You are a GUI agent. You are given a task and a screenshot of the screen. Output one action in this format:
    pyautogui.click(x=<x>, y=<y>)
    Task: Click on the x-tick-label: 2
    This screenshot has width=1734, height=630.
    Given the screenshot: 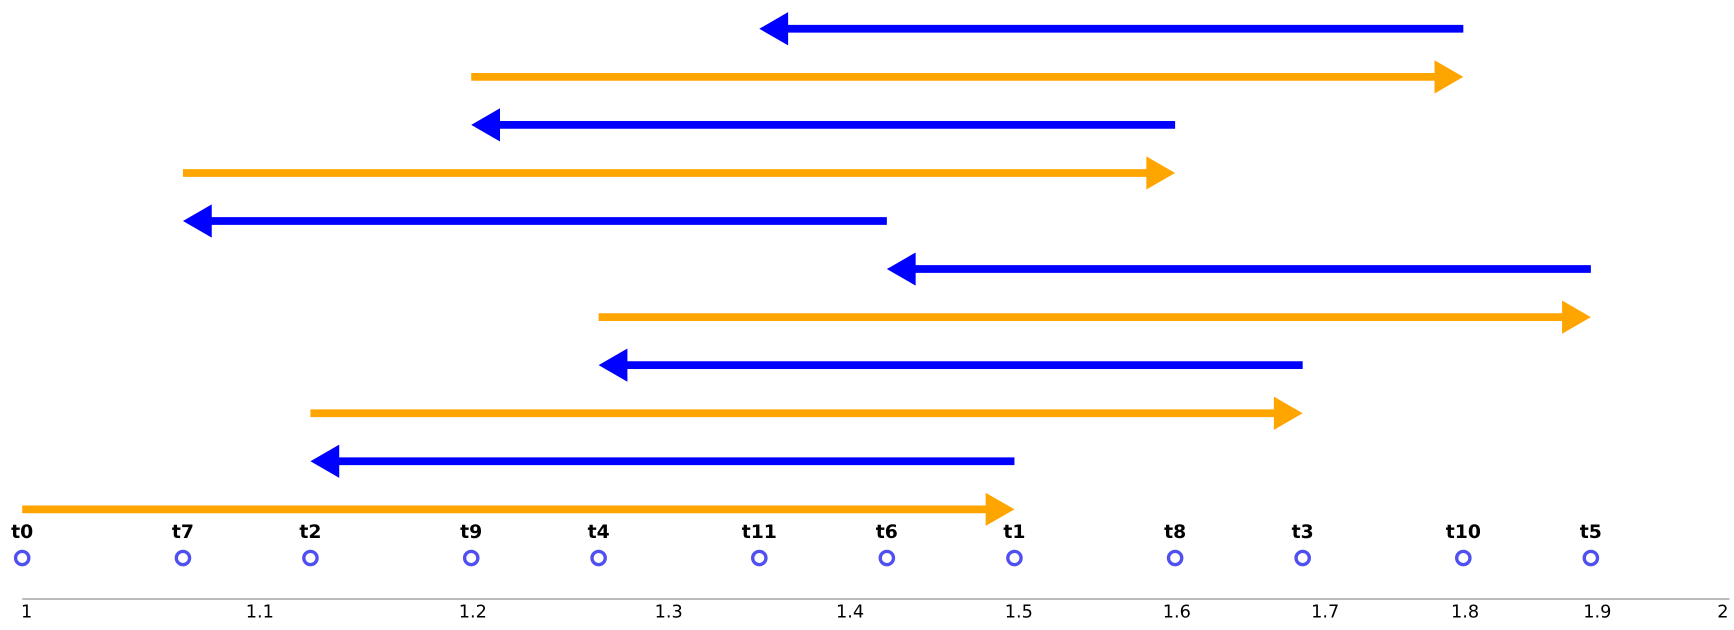 What is the action you would take?
    pyautogui.click(x=1722, y=612)
    